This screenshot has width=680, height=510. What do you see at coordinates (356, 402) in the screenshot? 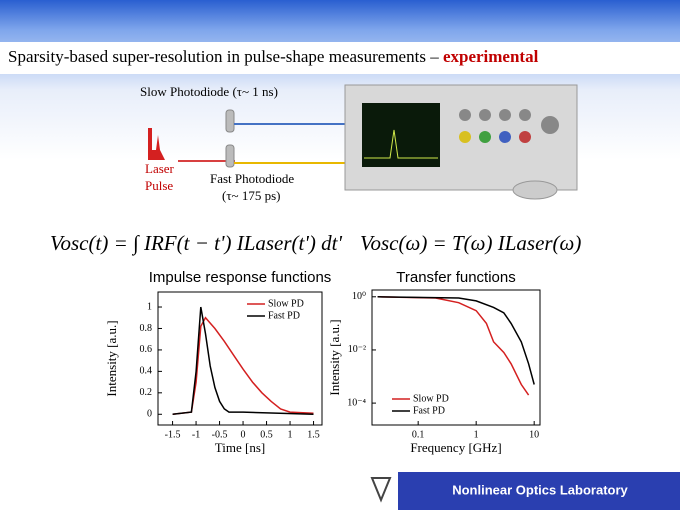
I see `y-tick-label: 10⁻⁴` at bounding box center [356, 402].